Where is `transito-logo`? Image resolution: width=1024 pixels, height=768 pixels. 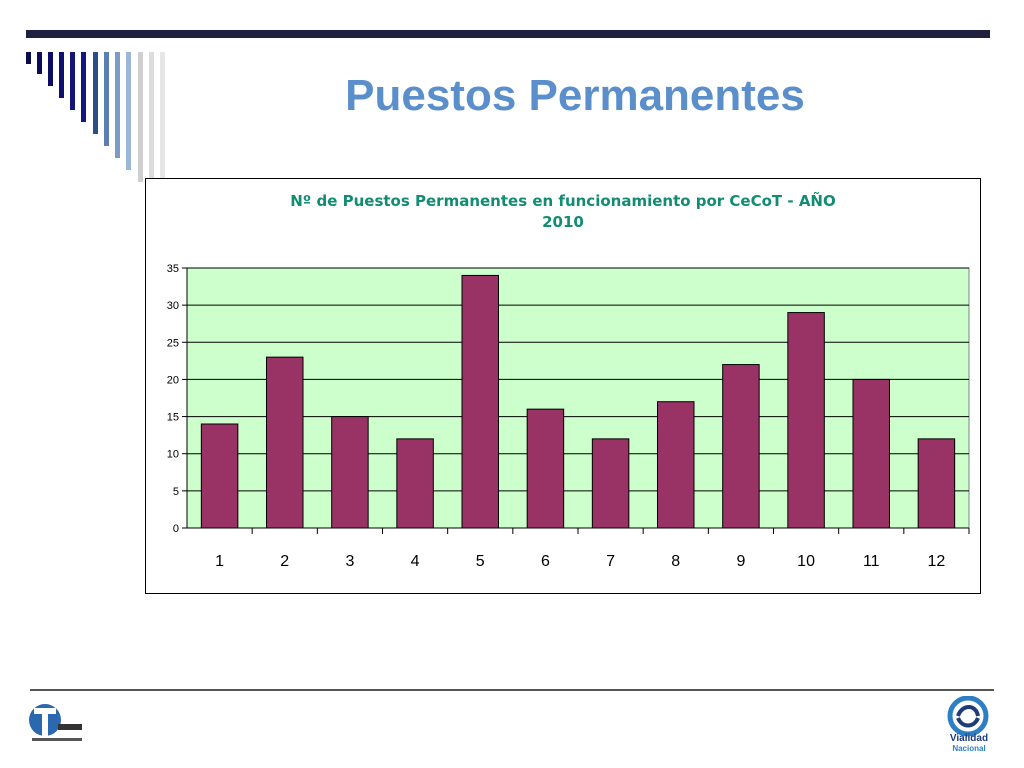
transito-logo is located at coordinates (55, 722).